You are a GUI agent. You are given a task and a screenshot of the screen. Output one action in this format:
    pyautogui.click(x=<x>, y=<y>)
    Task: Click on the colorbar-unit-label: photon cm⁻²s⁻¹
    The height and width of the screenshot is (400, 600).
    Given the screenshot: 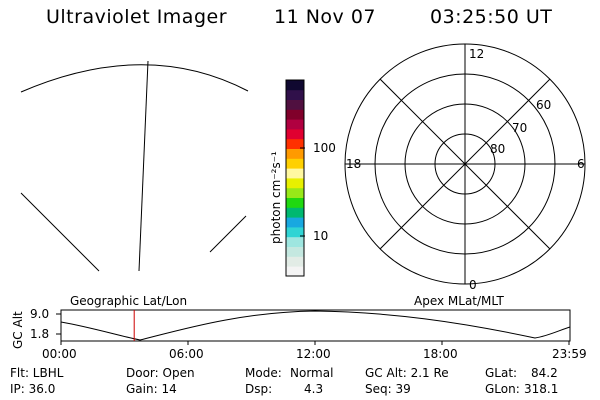 What is the action you would take?
    pyautogui.click(x=276, y=197)
    